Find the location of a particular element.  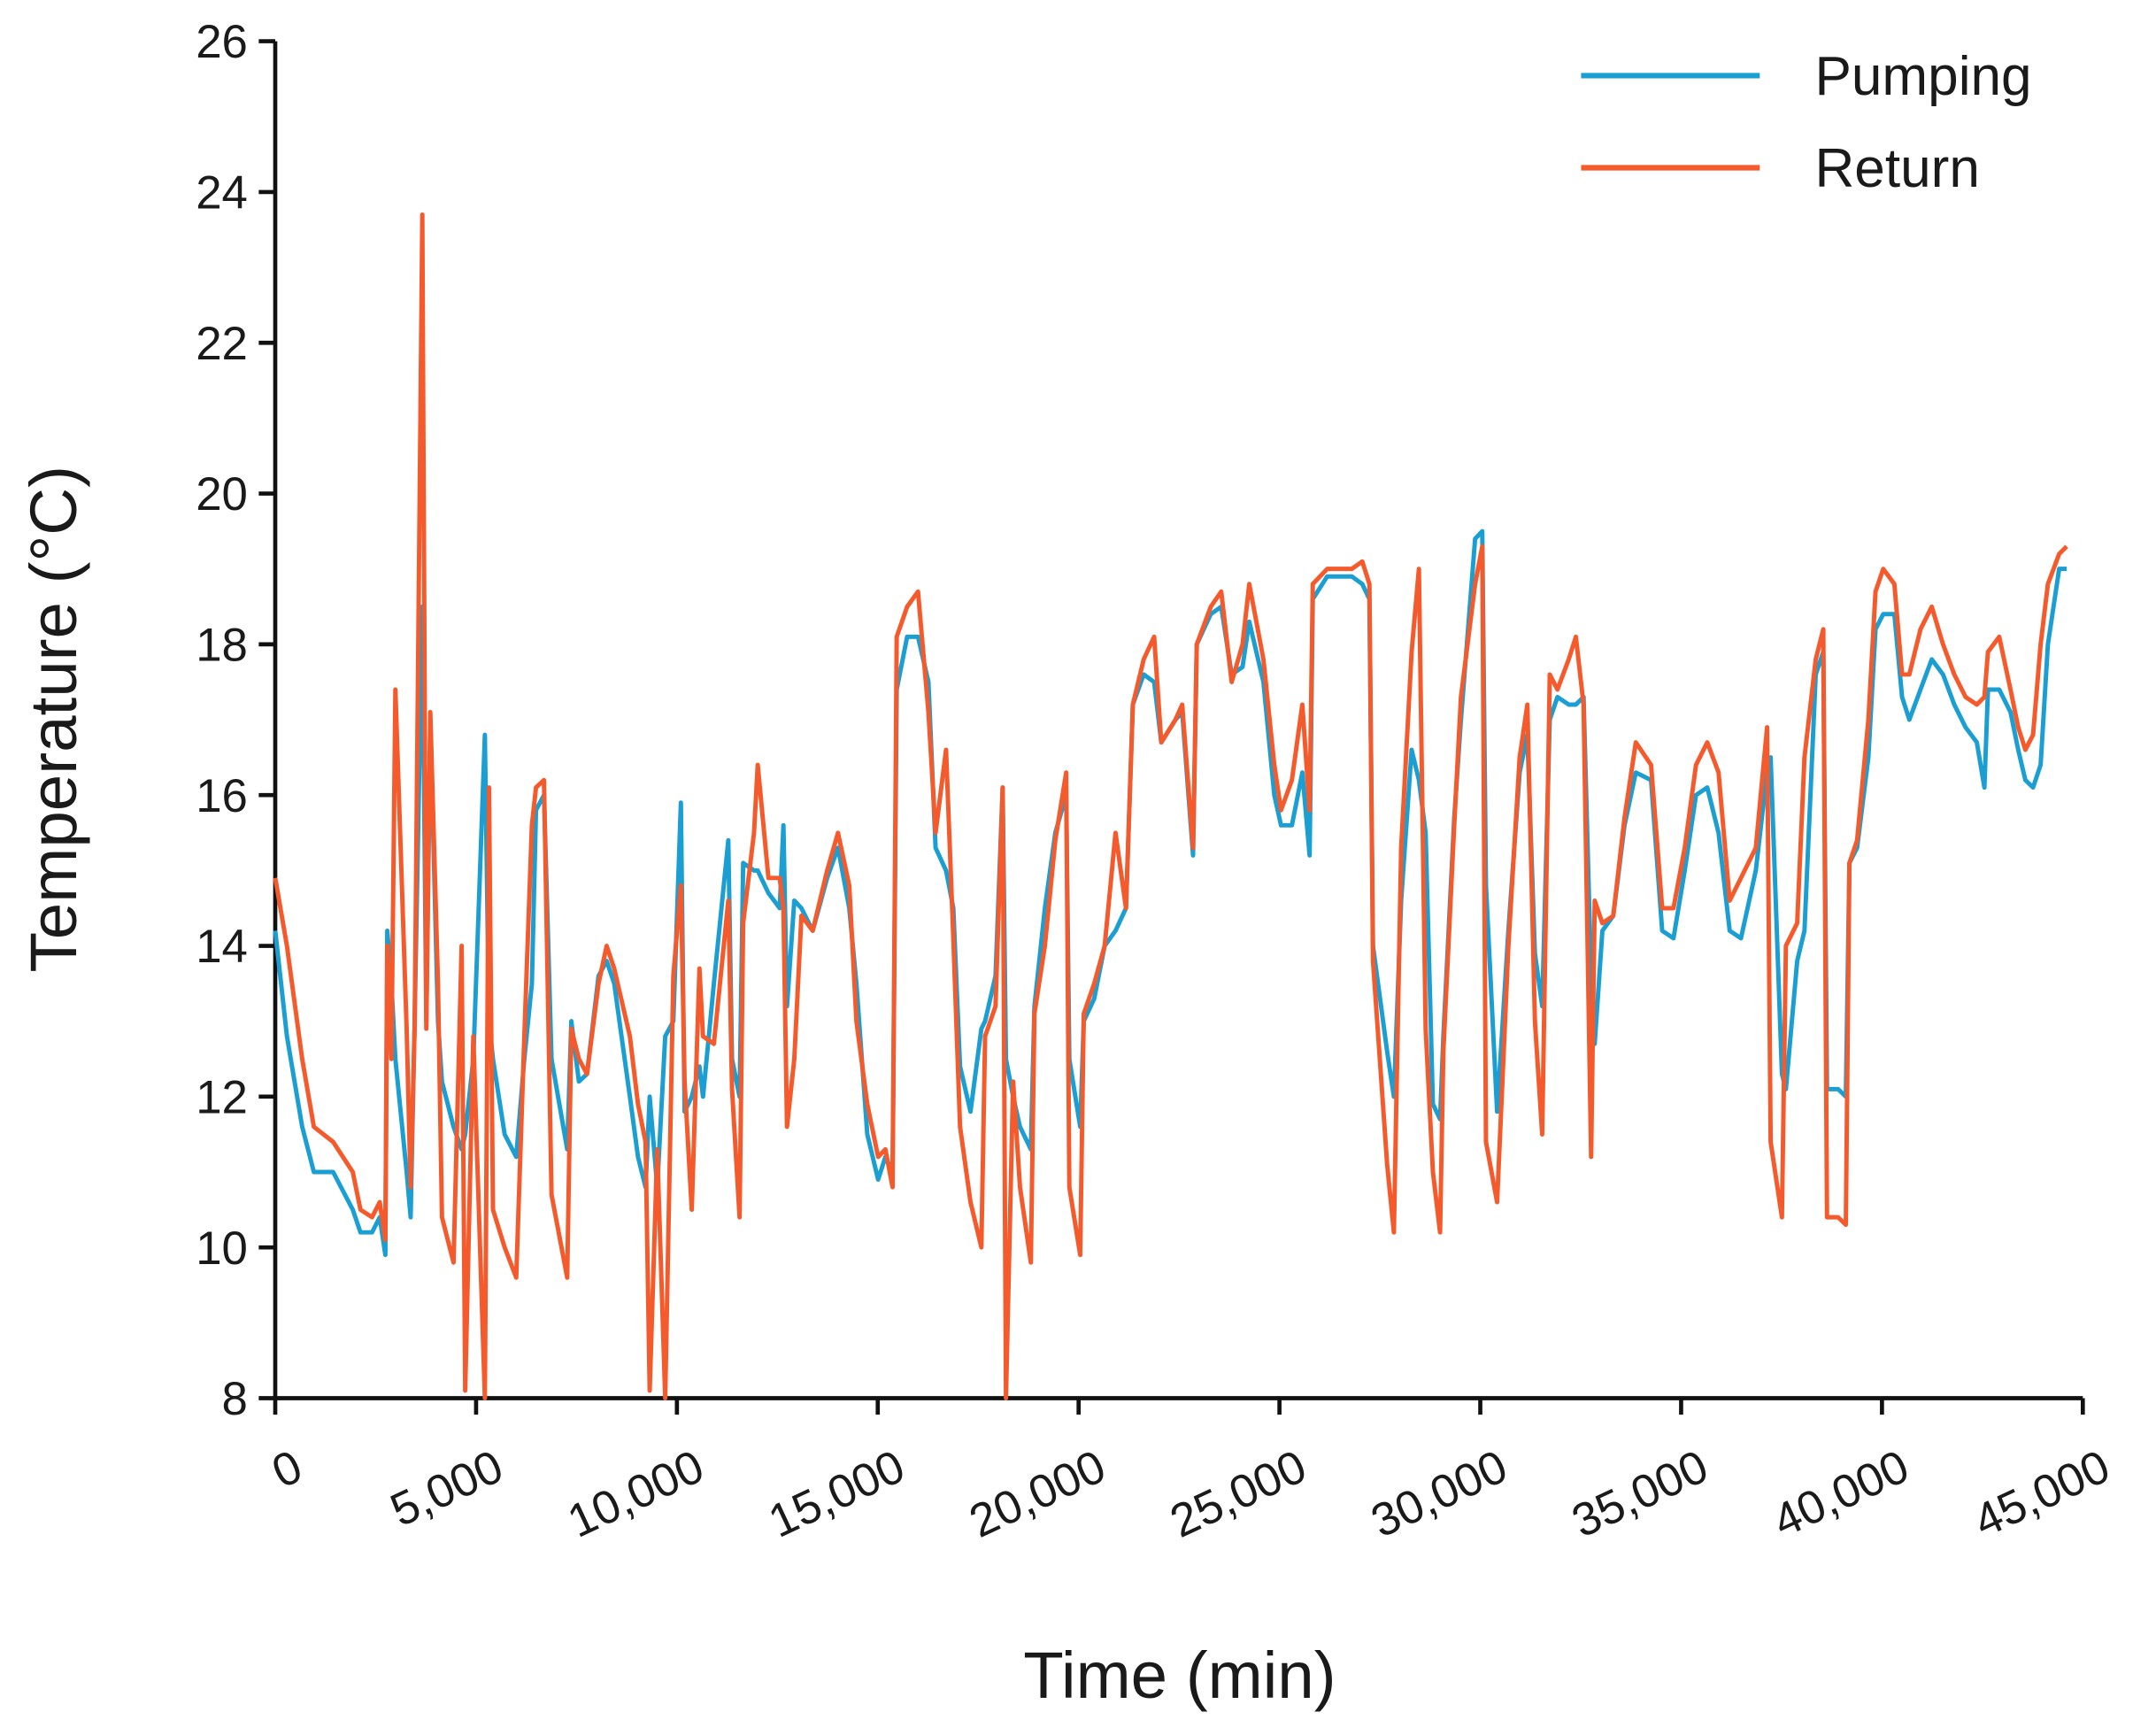

x-tick-label: 0 is located at coordinates (288, 1469).